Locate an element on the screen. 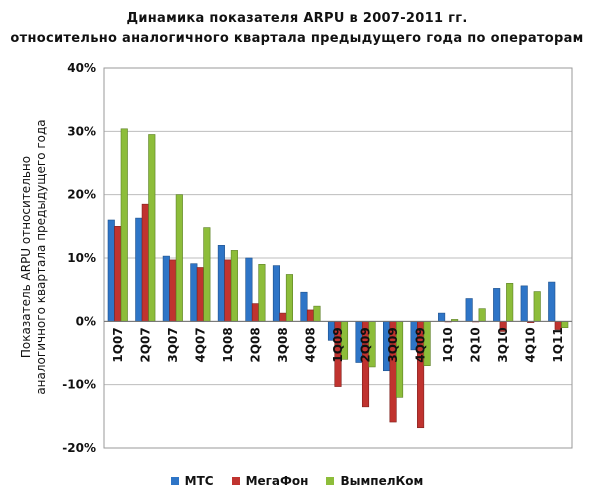  x-tick-label: 2Q10 is located at coordinates (476, 344).